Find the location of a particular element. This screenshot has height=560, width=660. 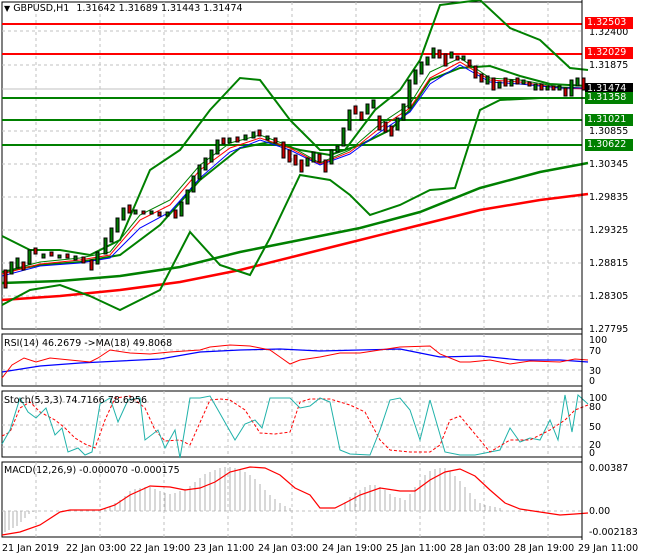

level-tag-support: 1.31358 is located at coordinates (609, 98).